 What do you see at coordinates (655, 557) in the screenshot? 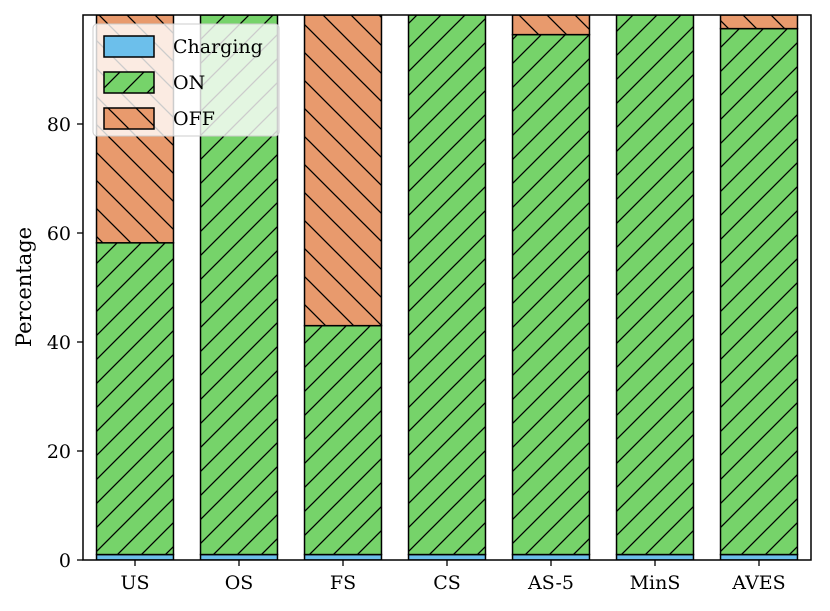
I see `bar-charging-mins` at bounding box center [655, 557].